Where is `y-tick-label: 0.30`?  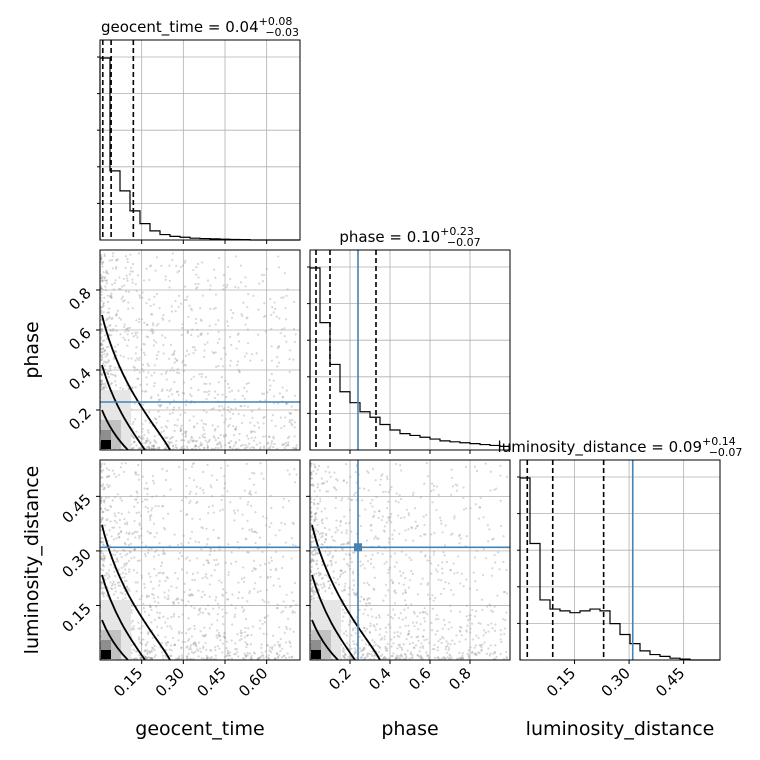
y-tick-label: 0.30 is located at coordinates (76, 563).